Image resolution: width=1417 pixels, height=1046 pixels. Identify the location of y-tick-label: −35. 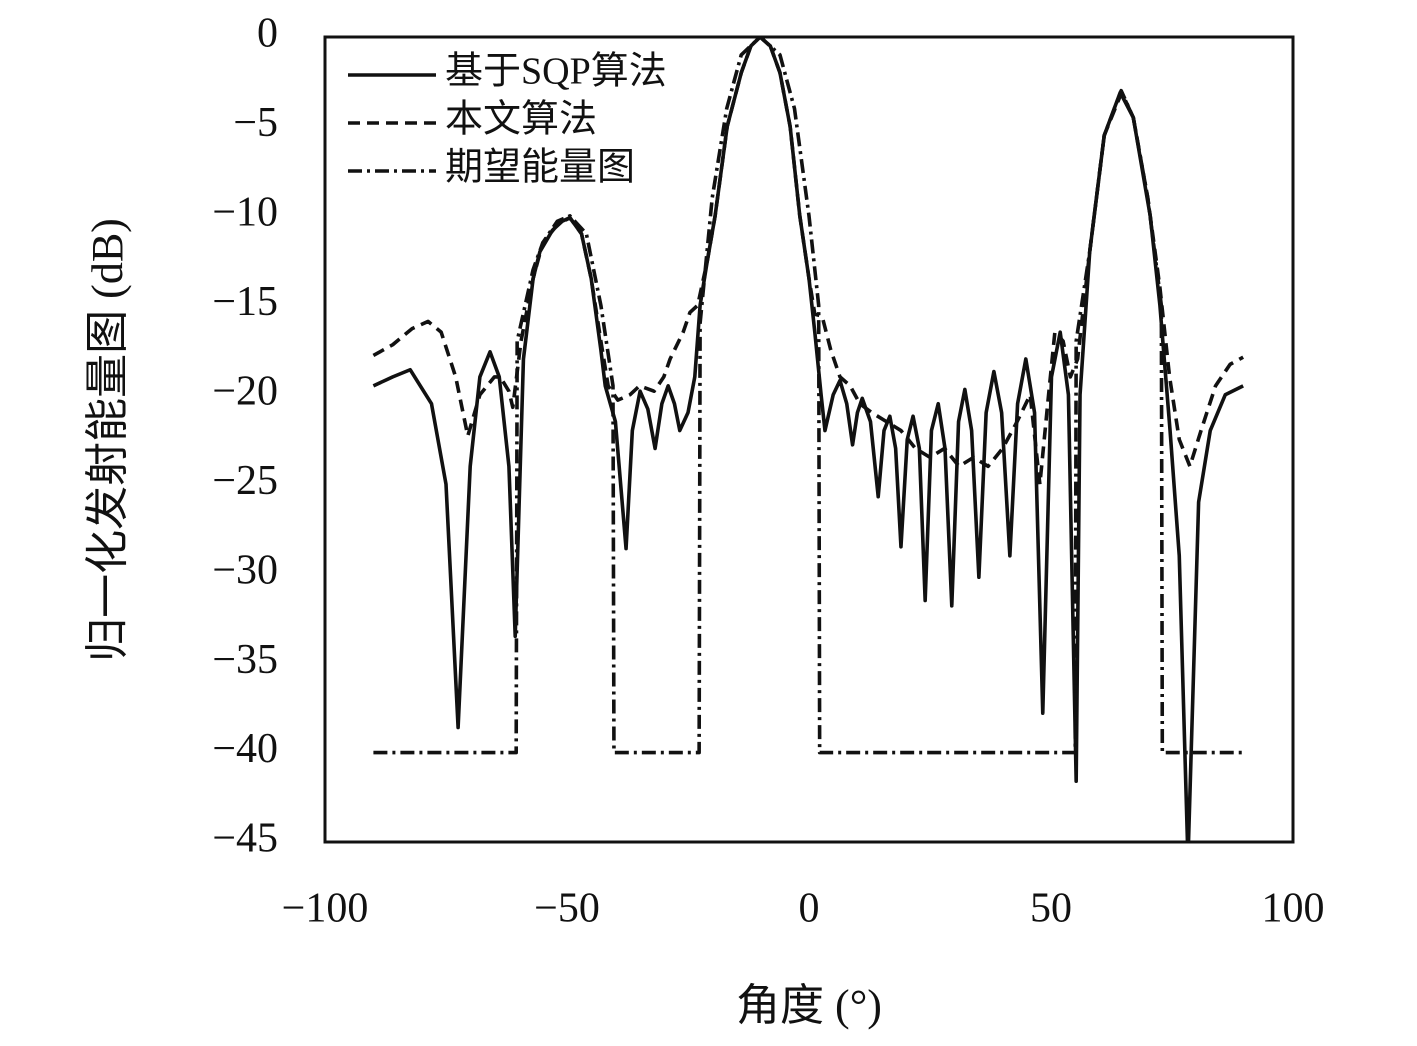
(245, 660).